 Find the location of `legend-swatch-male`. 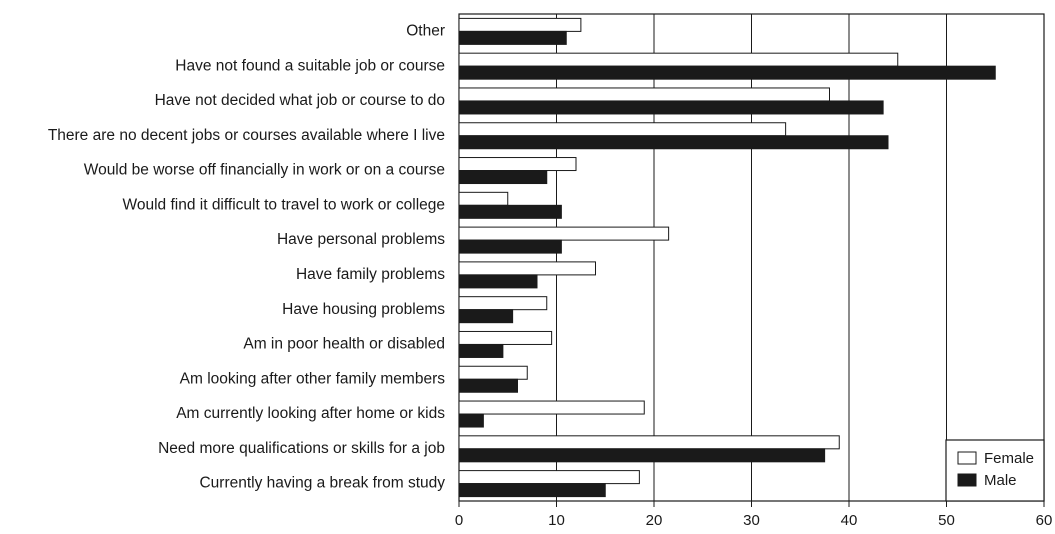

legend-swatch-male is located at coordinates (967, 480).